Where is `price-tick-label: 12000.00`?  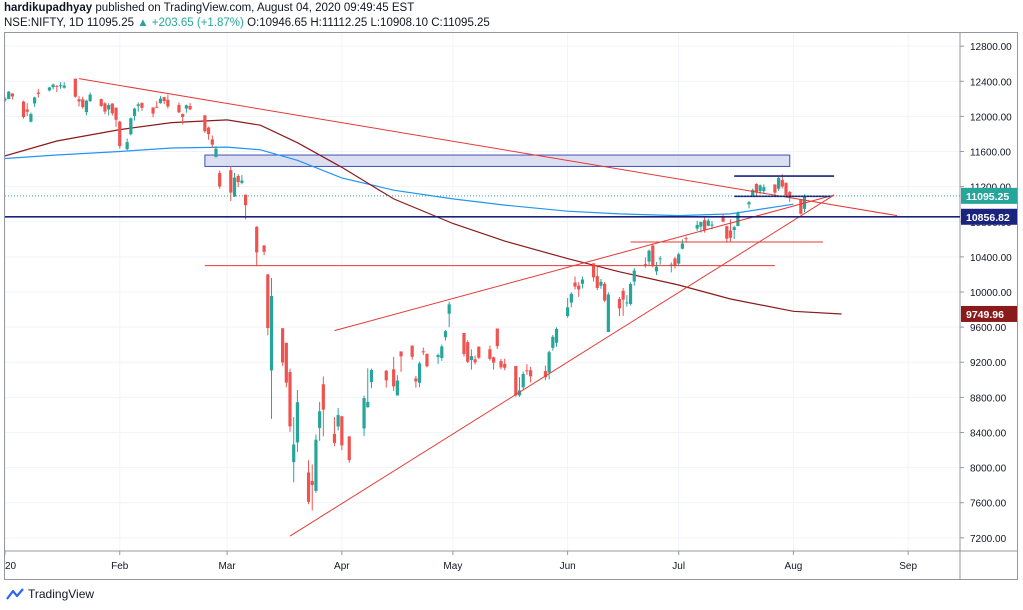 price-tick-label: 12000.00 is located at coordinates (991, 117).